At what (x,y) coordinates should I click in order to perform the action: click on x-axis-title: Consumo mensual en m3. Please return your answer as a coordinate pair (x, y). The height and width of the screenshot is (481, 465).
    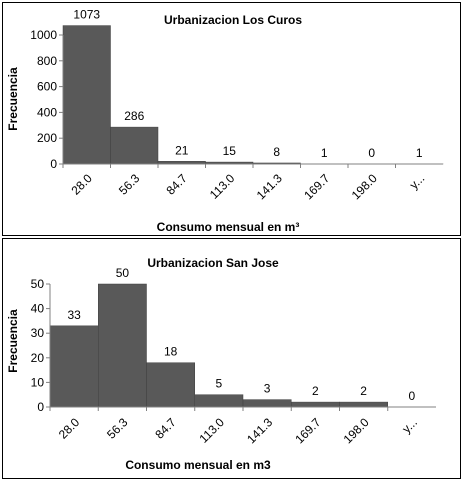
    Looking at the image, I should click on (198, 465).